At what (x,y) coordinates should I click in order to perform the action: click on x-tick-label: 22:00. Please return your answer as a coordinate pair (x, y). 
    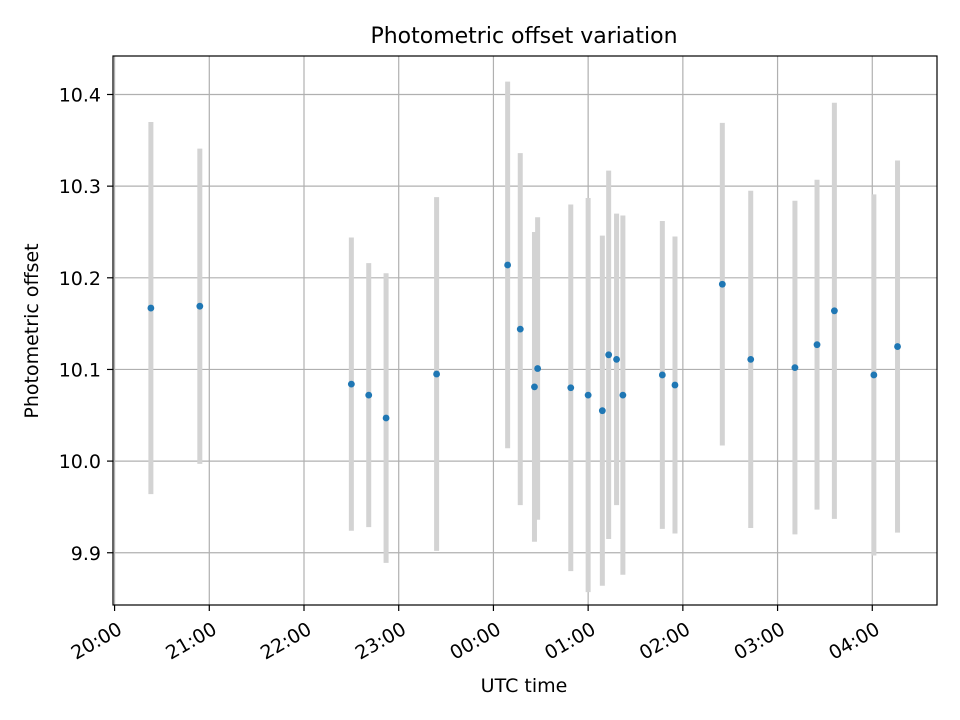
    Looking at the image, I should click on (286, 641).